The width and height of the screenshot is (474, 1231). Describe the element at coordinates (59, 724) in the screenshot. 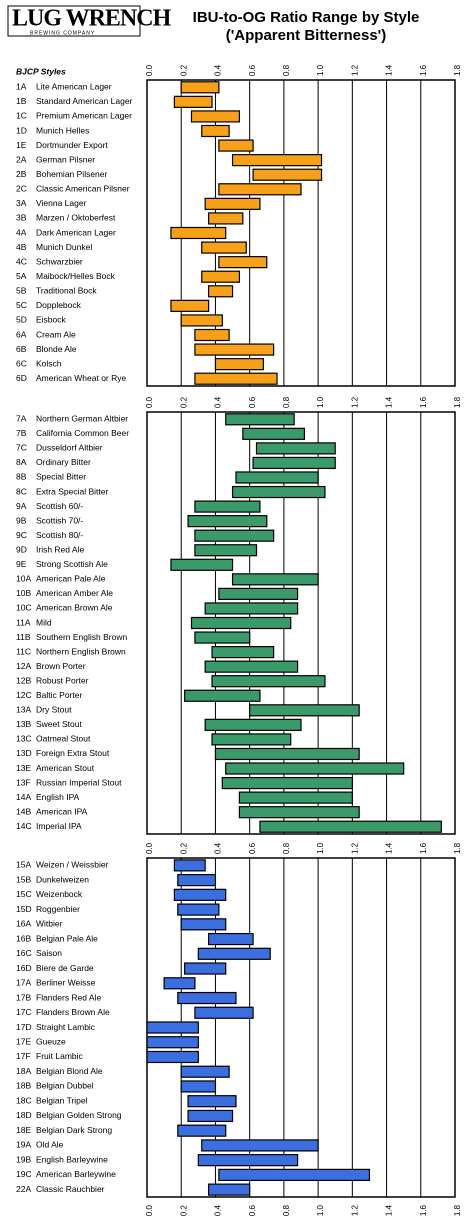

I see `category-label: Sweet Stout` at that location.